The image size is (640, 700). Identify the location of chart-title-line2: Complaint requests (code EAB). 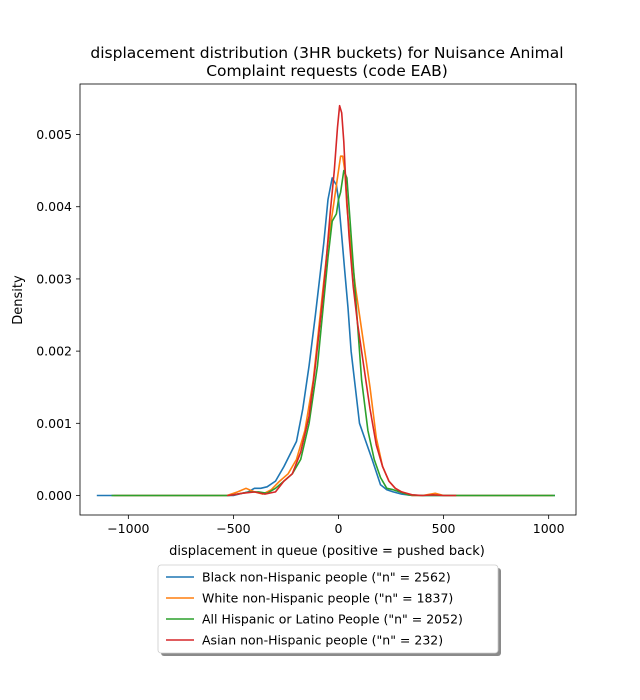
(327, 71).